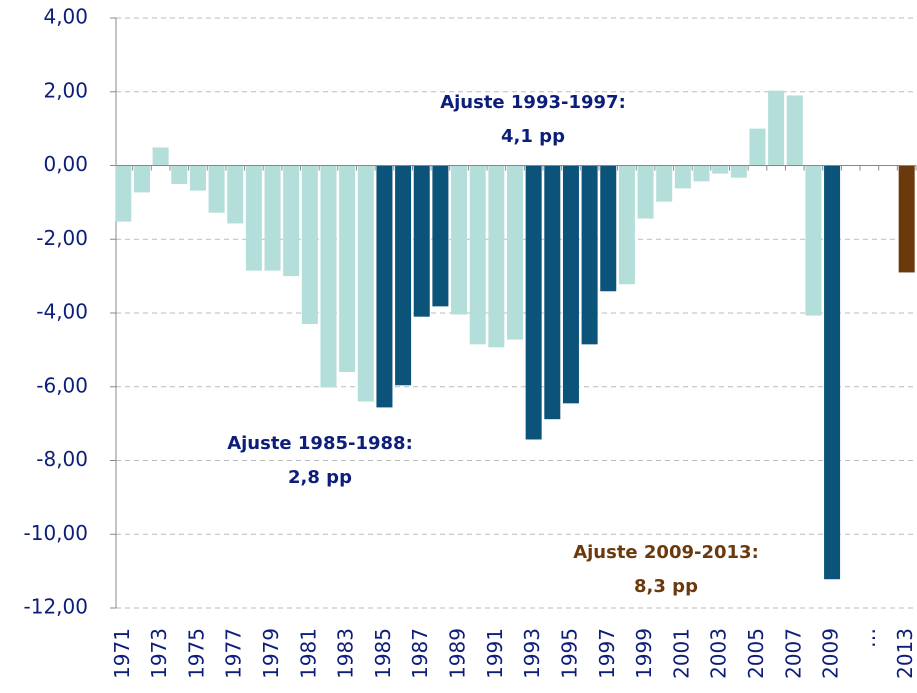  What do you see at coordinates (320, 477) in the screenshot?
I see `annotation: 2,8 pp` at bounding box center [320, 477].